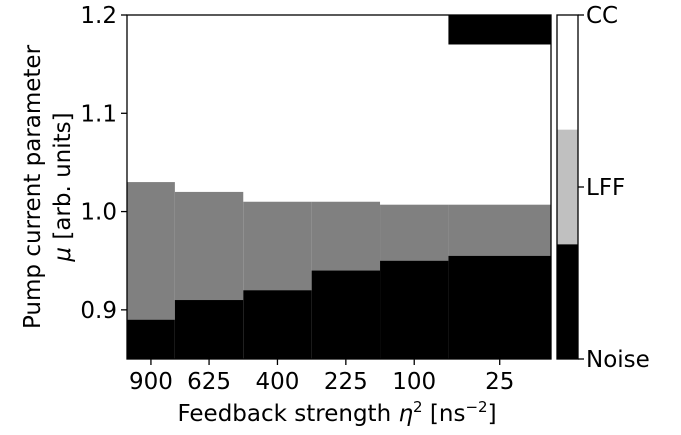  What do you see at coordinates (618, 360) in the screenshot?
I see `colorbar-tick-label: Noise` at bounding box center [618, 360].